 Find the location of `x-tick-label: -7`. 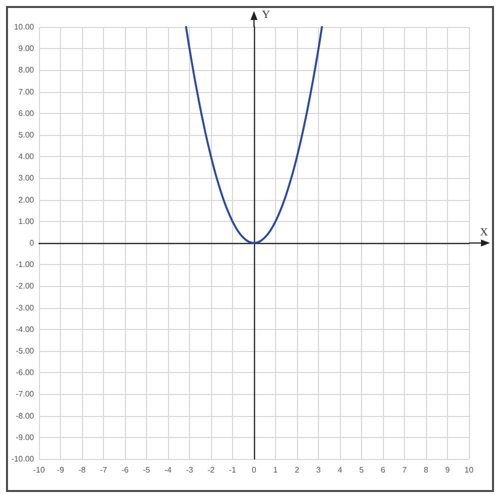

x-tick-label: -7 is located at coordinates (104, 470).